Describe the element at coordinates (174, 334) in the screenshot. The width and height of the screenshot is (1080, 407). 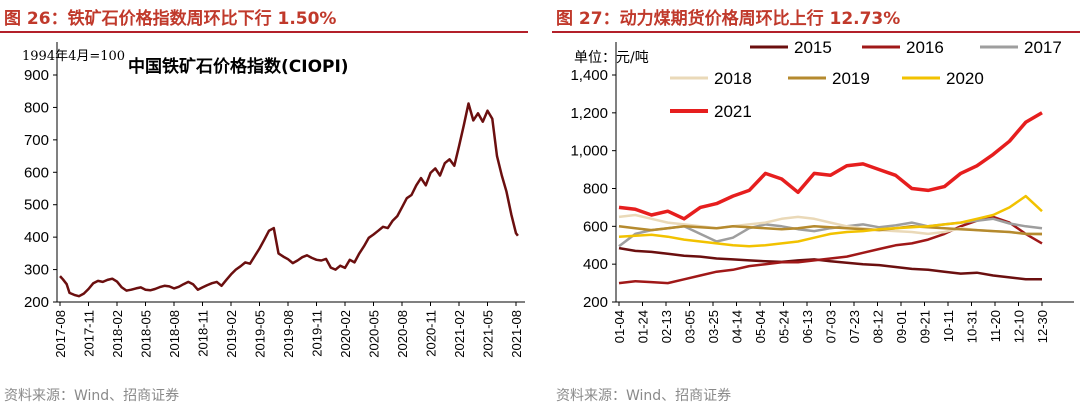
I see `left-xtick-label: 2018-08` at that location.